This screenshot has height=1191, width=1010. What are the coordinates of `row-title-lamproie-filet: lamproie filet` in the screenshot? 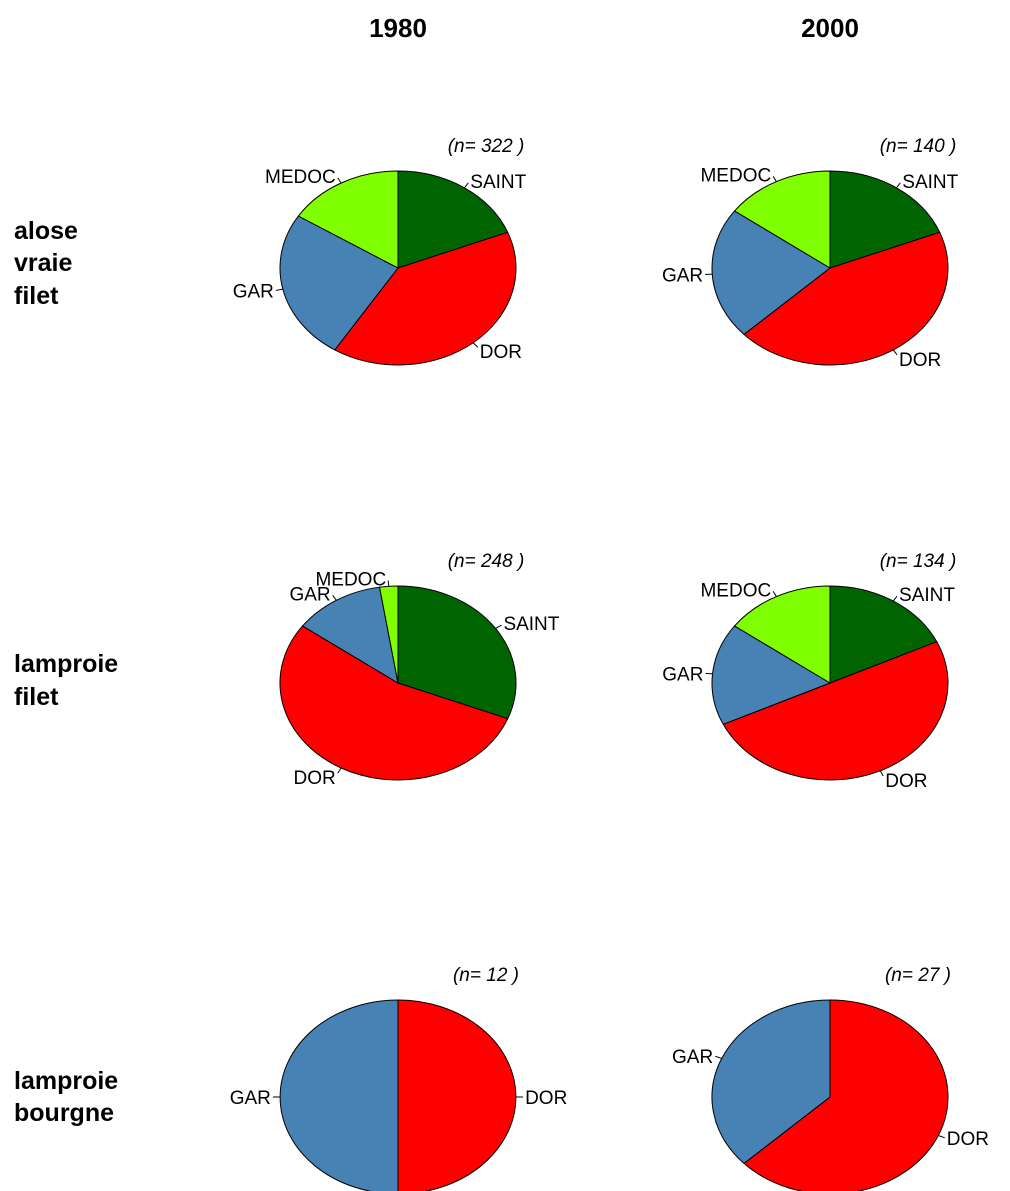 It's located at (66, 680).